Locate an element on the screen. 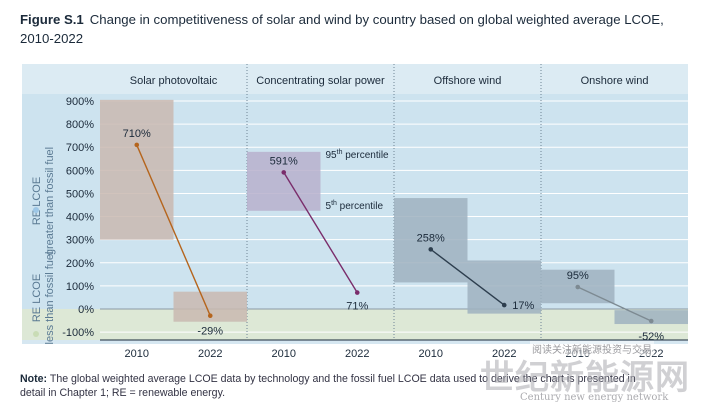  panel-title: Concentrating solar power is located at coordinates (320, 81).